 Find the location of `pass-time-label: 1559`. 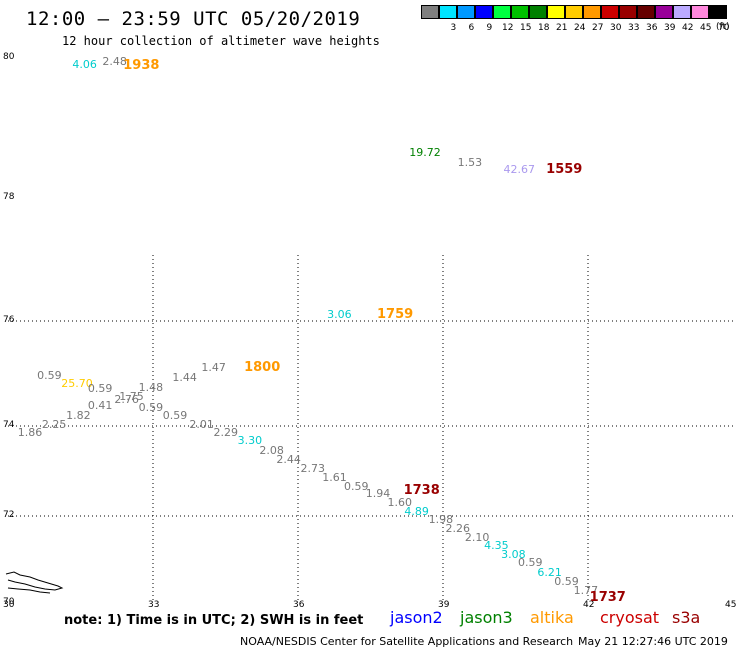

pass-time-label: 1559 is located at coordinates (564, 169).